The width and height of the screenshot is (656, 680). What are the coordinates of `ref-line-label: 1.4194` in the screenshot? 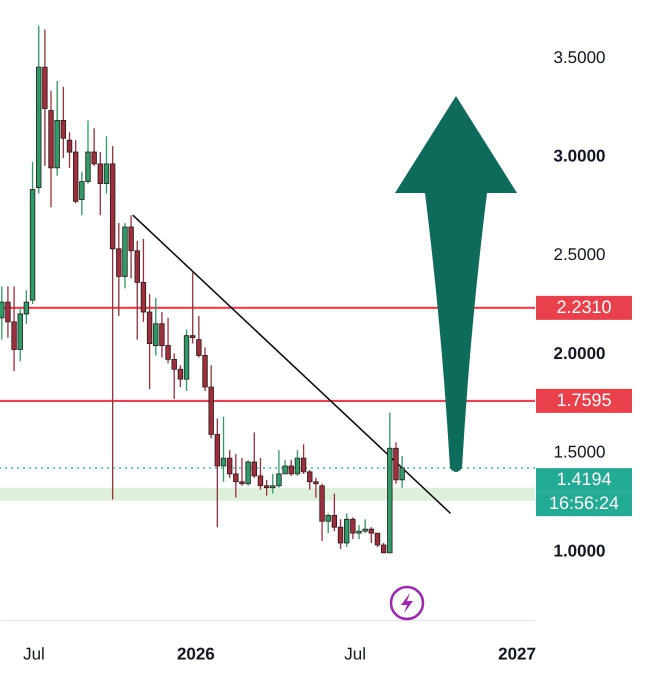 It's located at (584, 479).